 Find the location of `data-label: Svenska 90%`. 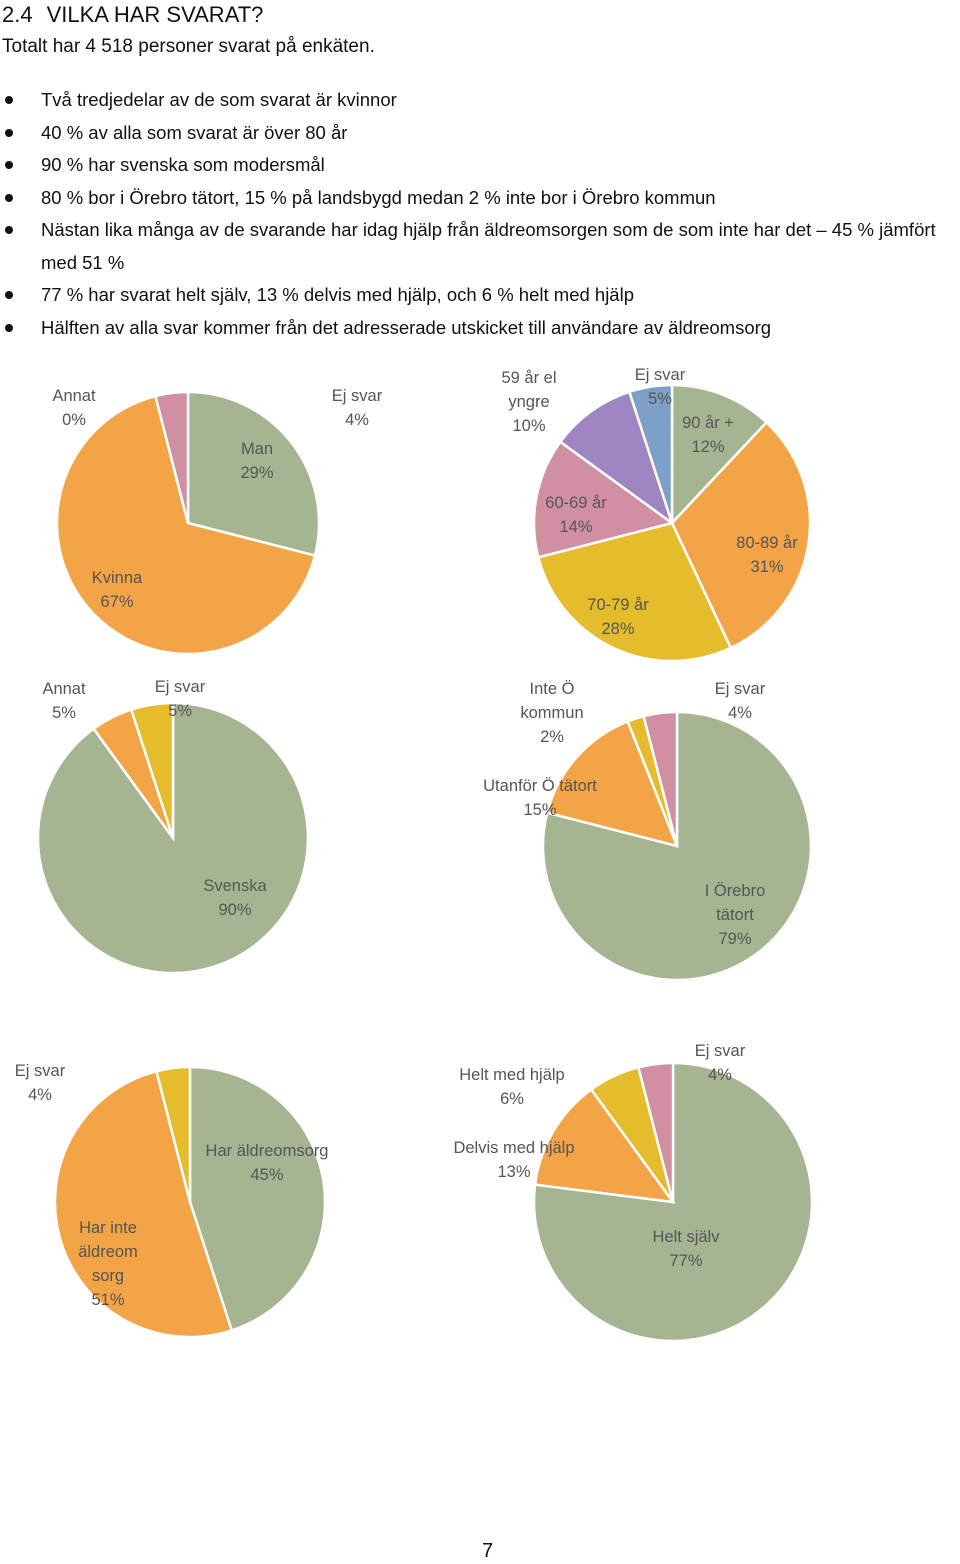

data-label: Svenska 90% is located at coordinates (235, 898).